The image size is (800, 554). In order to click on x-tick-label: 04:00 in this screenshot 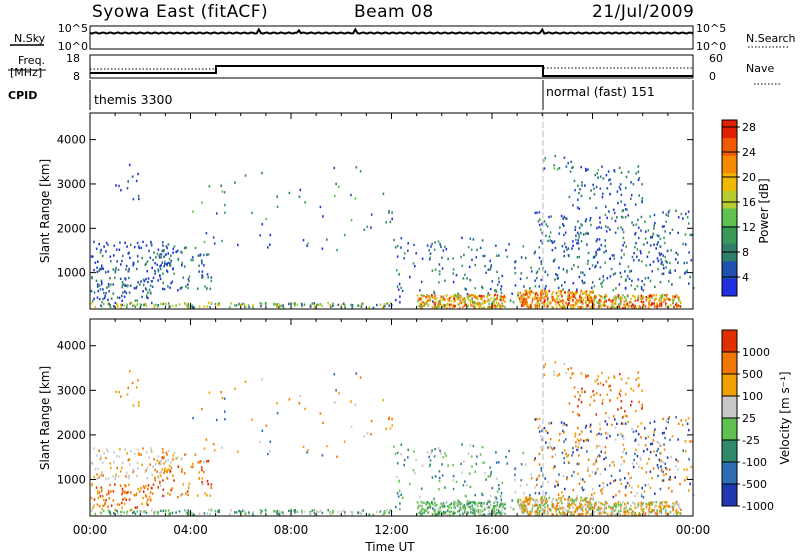, I will do `click(190, 530)`.